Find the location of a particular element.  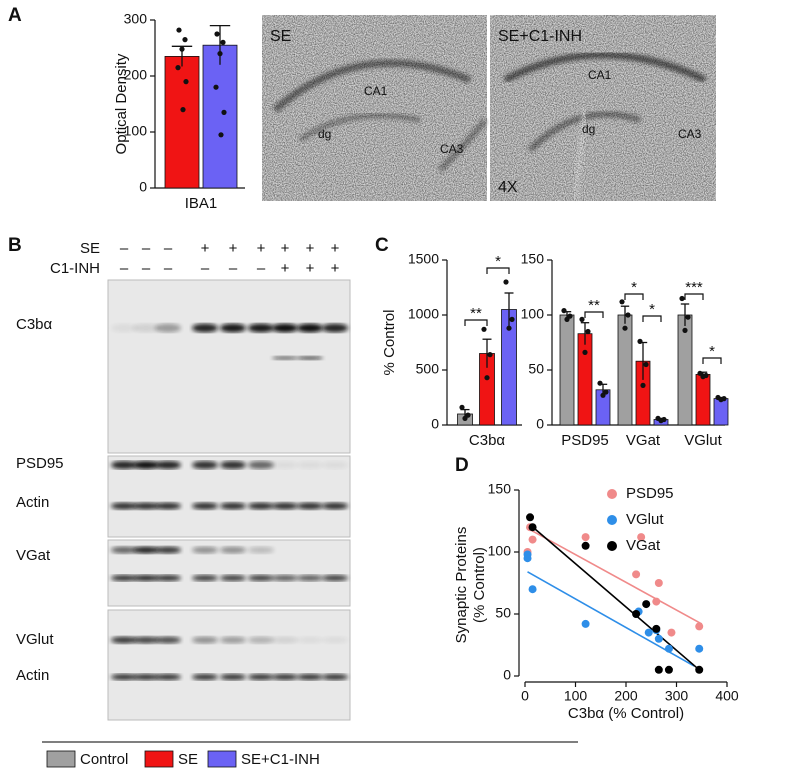

x-tick-label: C3bα is located at coordinates (487, 440).